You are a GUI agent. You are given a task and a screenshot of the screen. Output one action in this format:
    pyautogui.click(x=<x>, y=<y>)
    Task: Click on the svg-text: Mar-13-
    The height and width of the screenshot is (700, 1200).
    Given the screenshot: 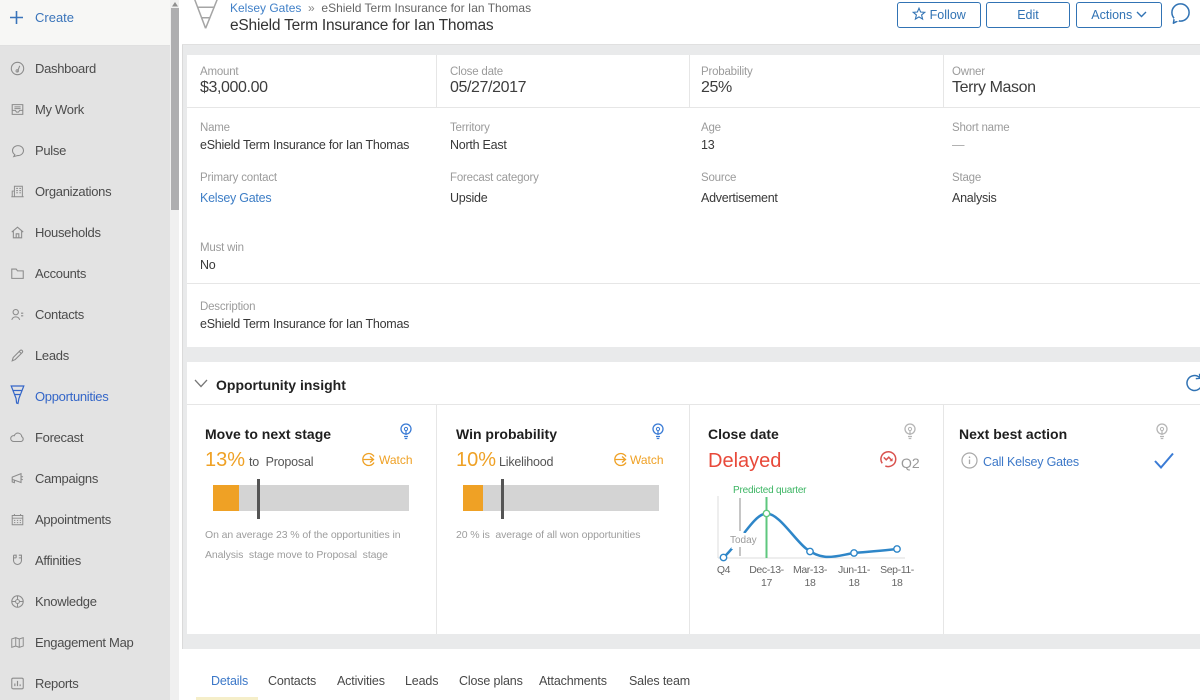 What is the action you would take?
    pyautogui.click(x=810, y=570)
    